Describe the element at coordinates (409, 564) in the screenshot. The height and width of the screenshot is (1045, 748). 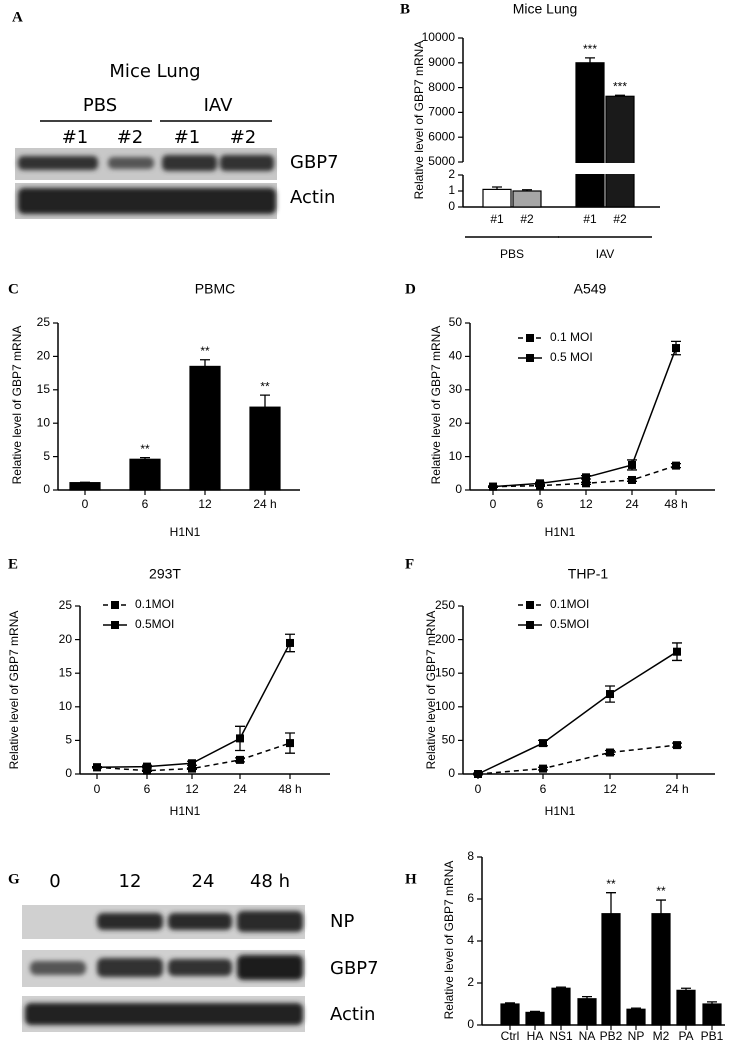
I see `panel-letter: F` at that location.